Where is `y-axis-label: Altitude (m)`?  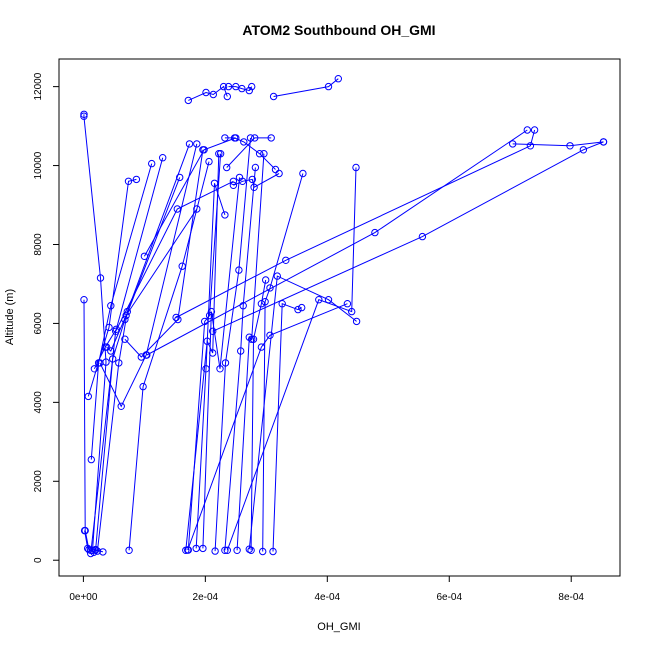
y-axis-label: Altitude (m) is located at coordinates (10, 317).